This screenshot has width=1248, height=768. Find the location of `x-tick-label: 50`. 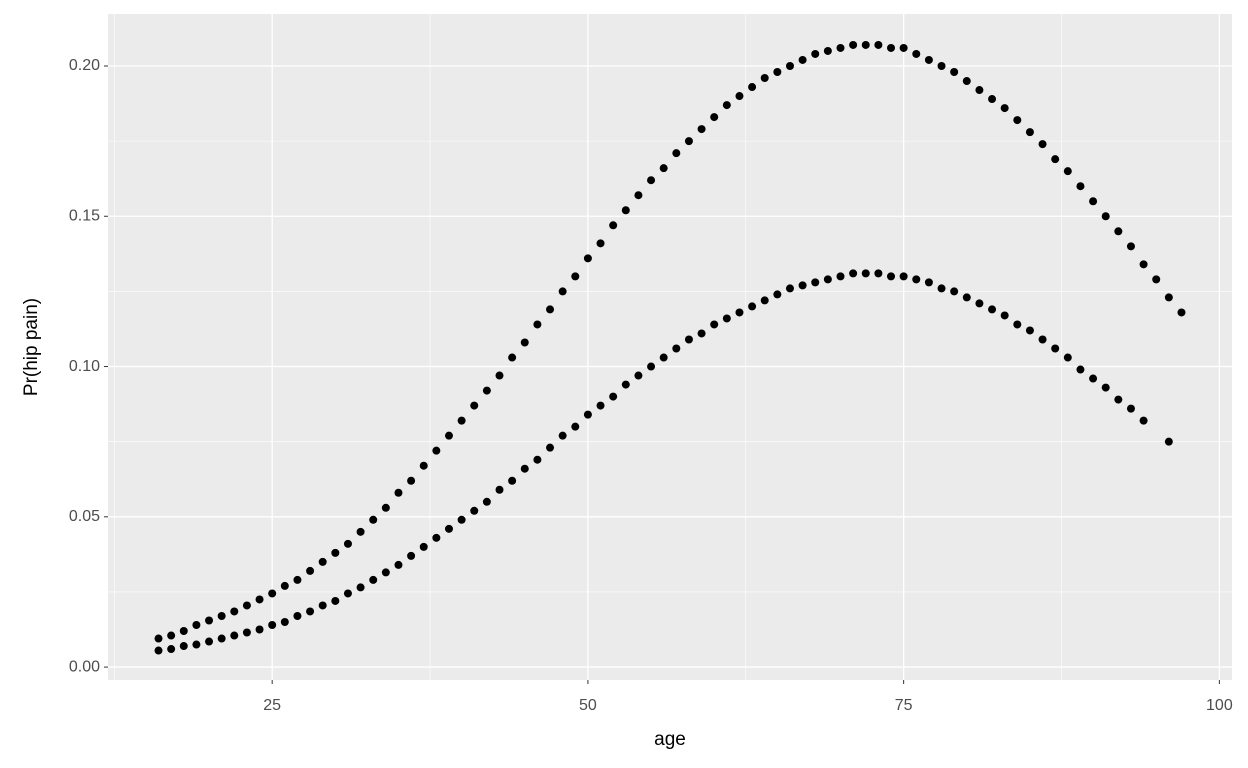

x-tick-label: 50 is located at coordinates (588, 705).